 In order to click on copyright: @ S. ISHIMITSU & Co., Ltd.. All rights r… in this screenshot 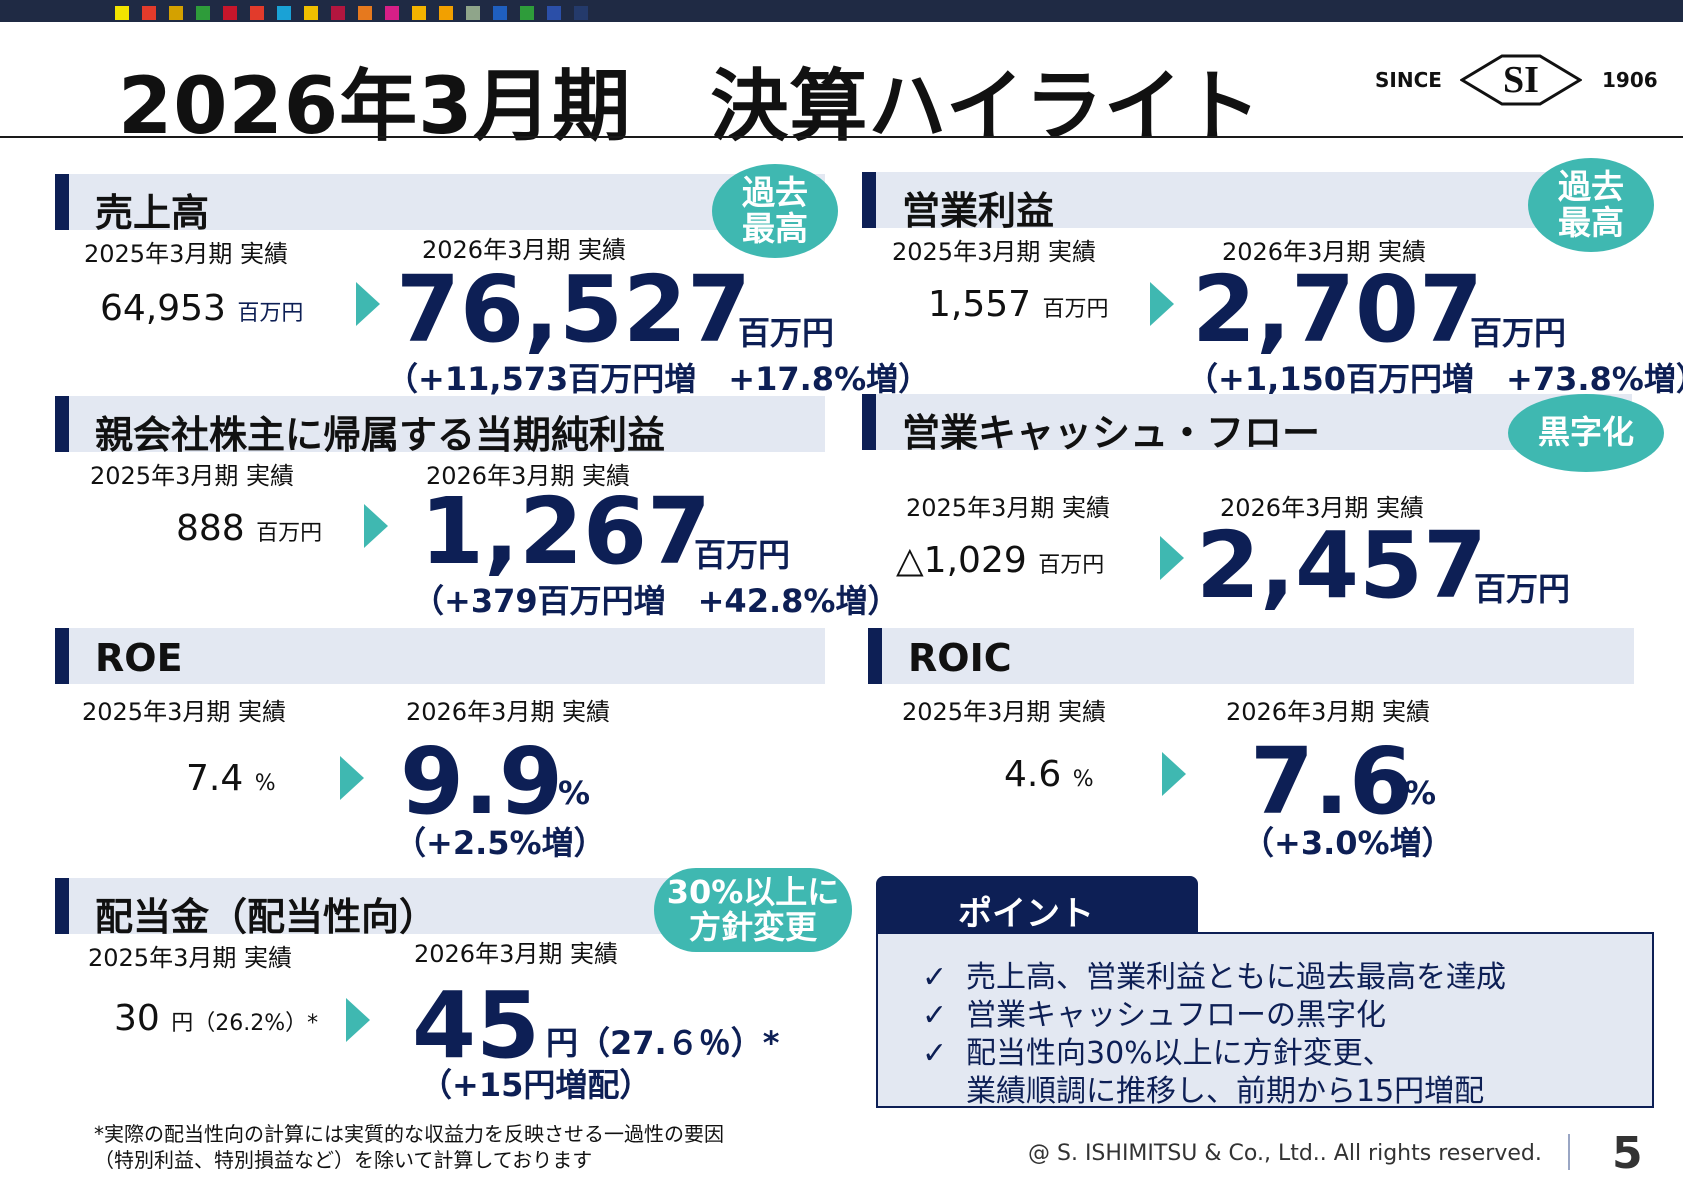, I will do `click(1285, 1153)`.